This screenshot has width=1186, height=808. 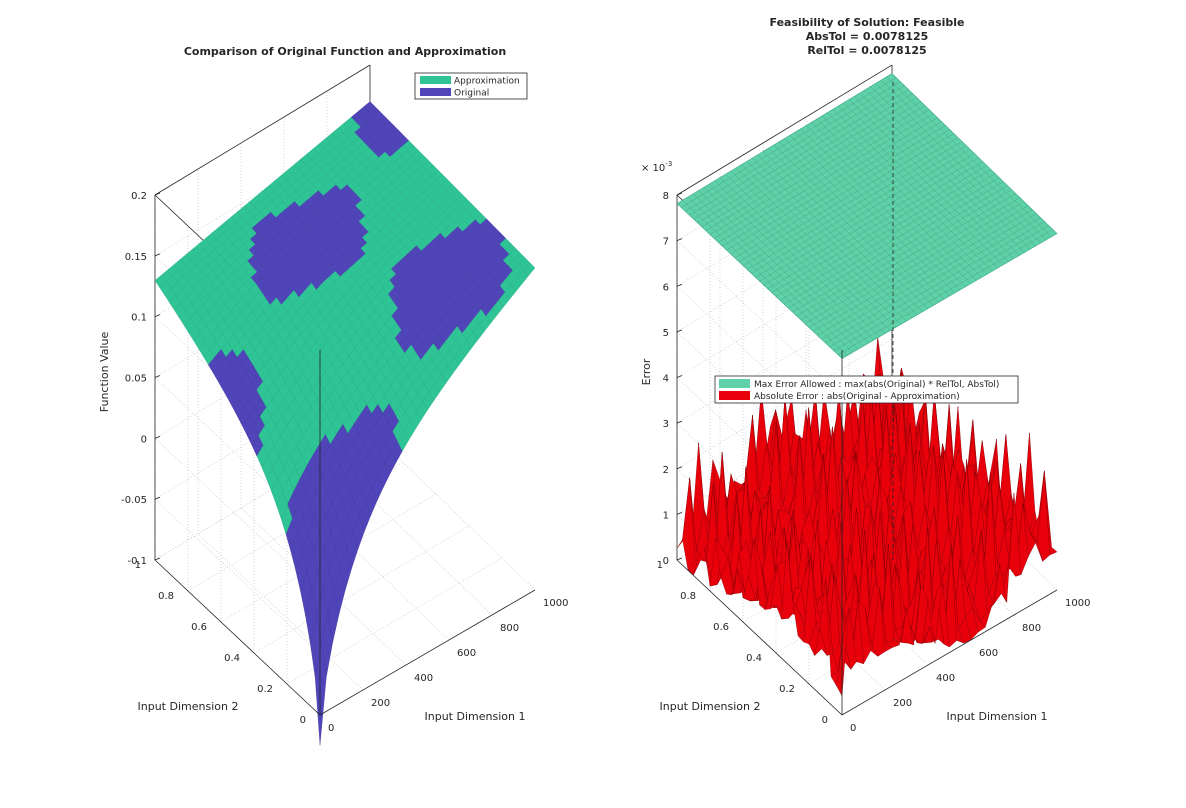 I want to click on right-x-ticks: 0 200 400 600 800 1000, so click(x=970, y=666).